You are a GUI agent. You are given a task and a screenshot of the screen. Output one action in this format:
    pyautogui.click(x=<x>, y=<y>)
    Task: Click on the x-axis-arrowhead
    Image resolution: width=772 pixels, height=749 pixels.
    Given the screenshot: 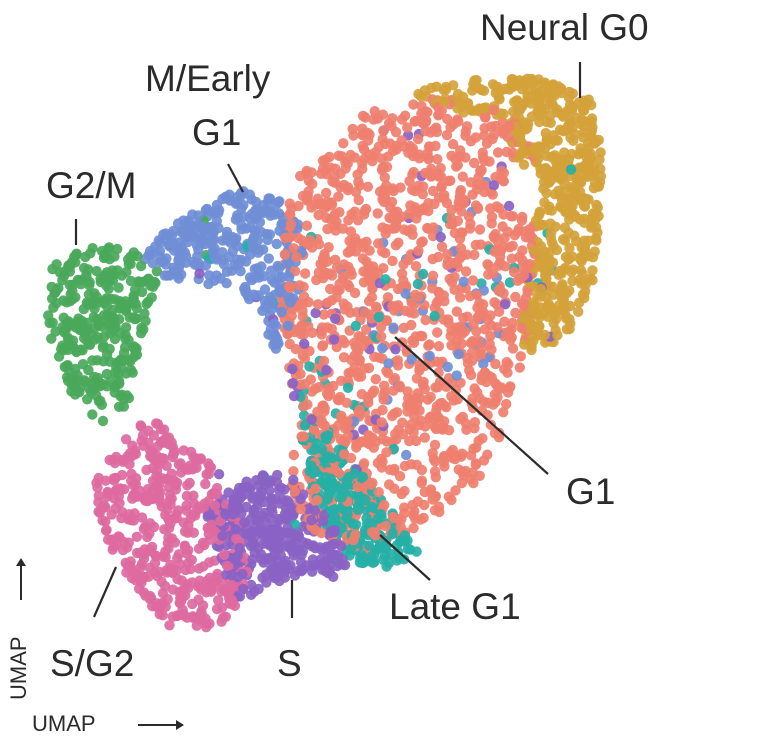 What is the action you would take?
    pyautogui.click(x=180, y=725)
    